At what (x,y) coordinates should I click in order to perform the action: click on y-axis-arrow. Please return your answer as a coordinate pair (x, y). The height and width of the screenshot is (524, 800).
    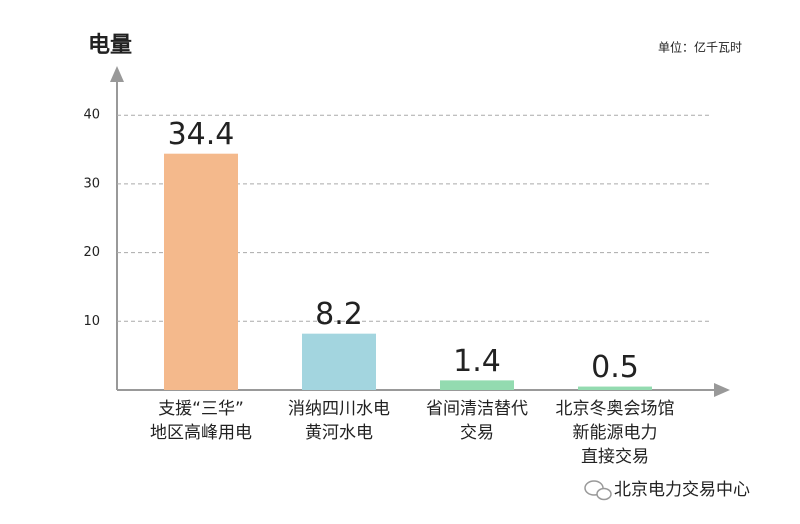
    Looking at the image, I should click on (117, 74).